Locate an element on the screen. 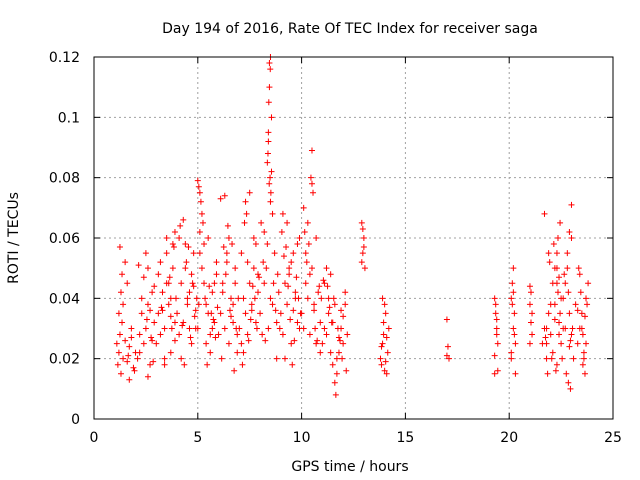 The height and width of the screenshot is (480, 640). y-tick-labels: 0 0.02 0.04 0.06 0.08 0.1 0.12 is located at coordinates (64, 239).